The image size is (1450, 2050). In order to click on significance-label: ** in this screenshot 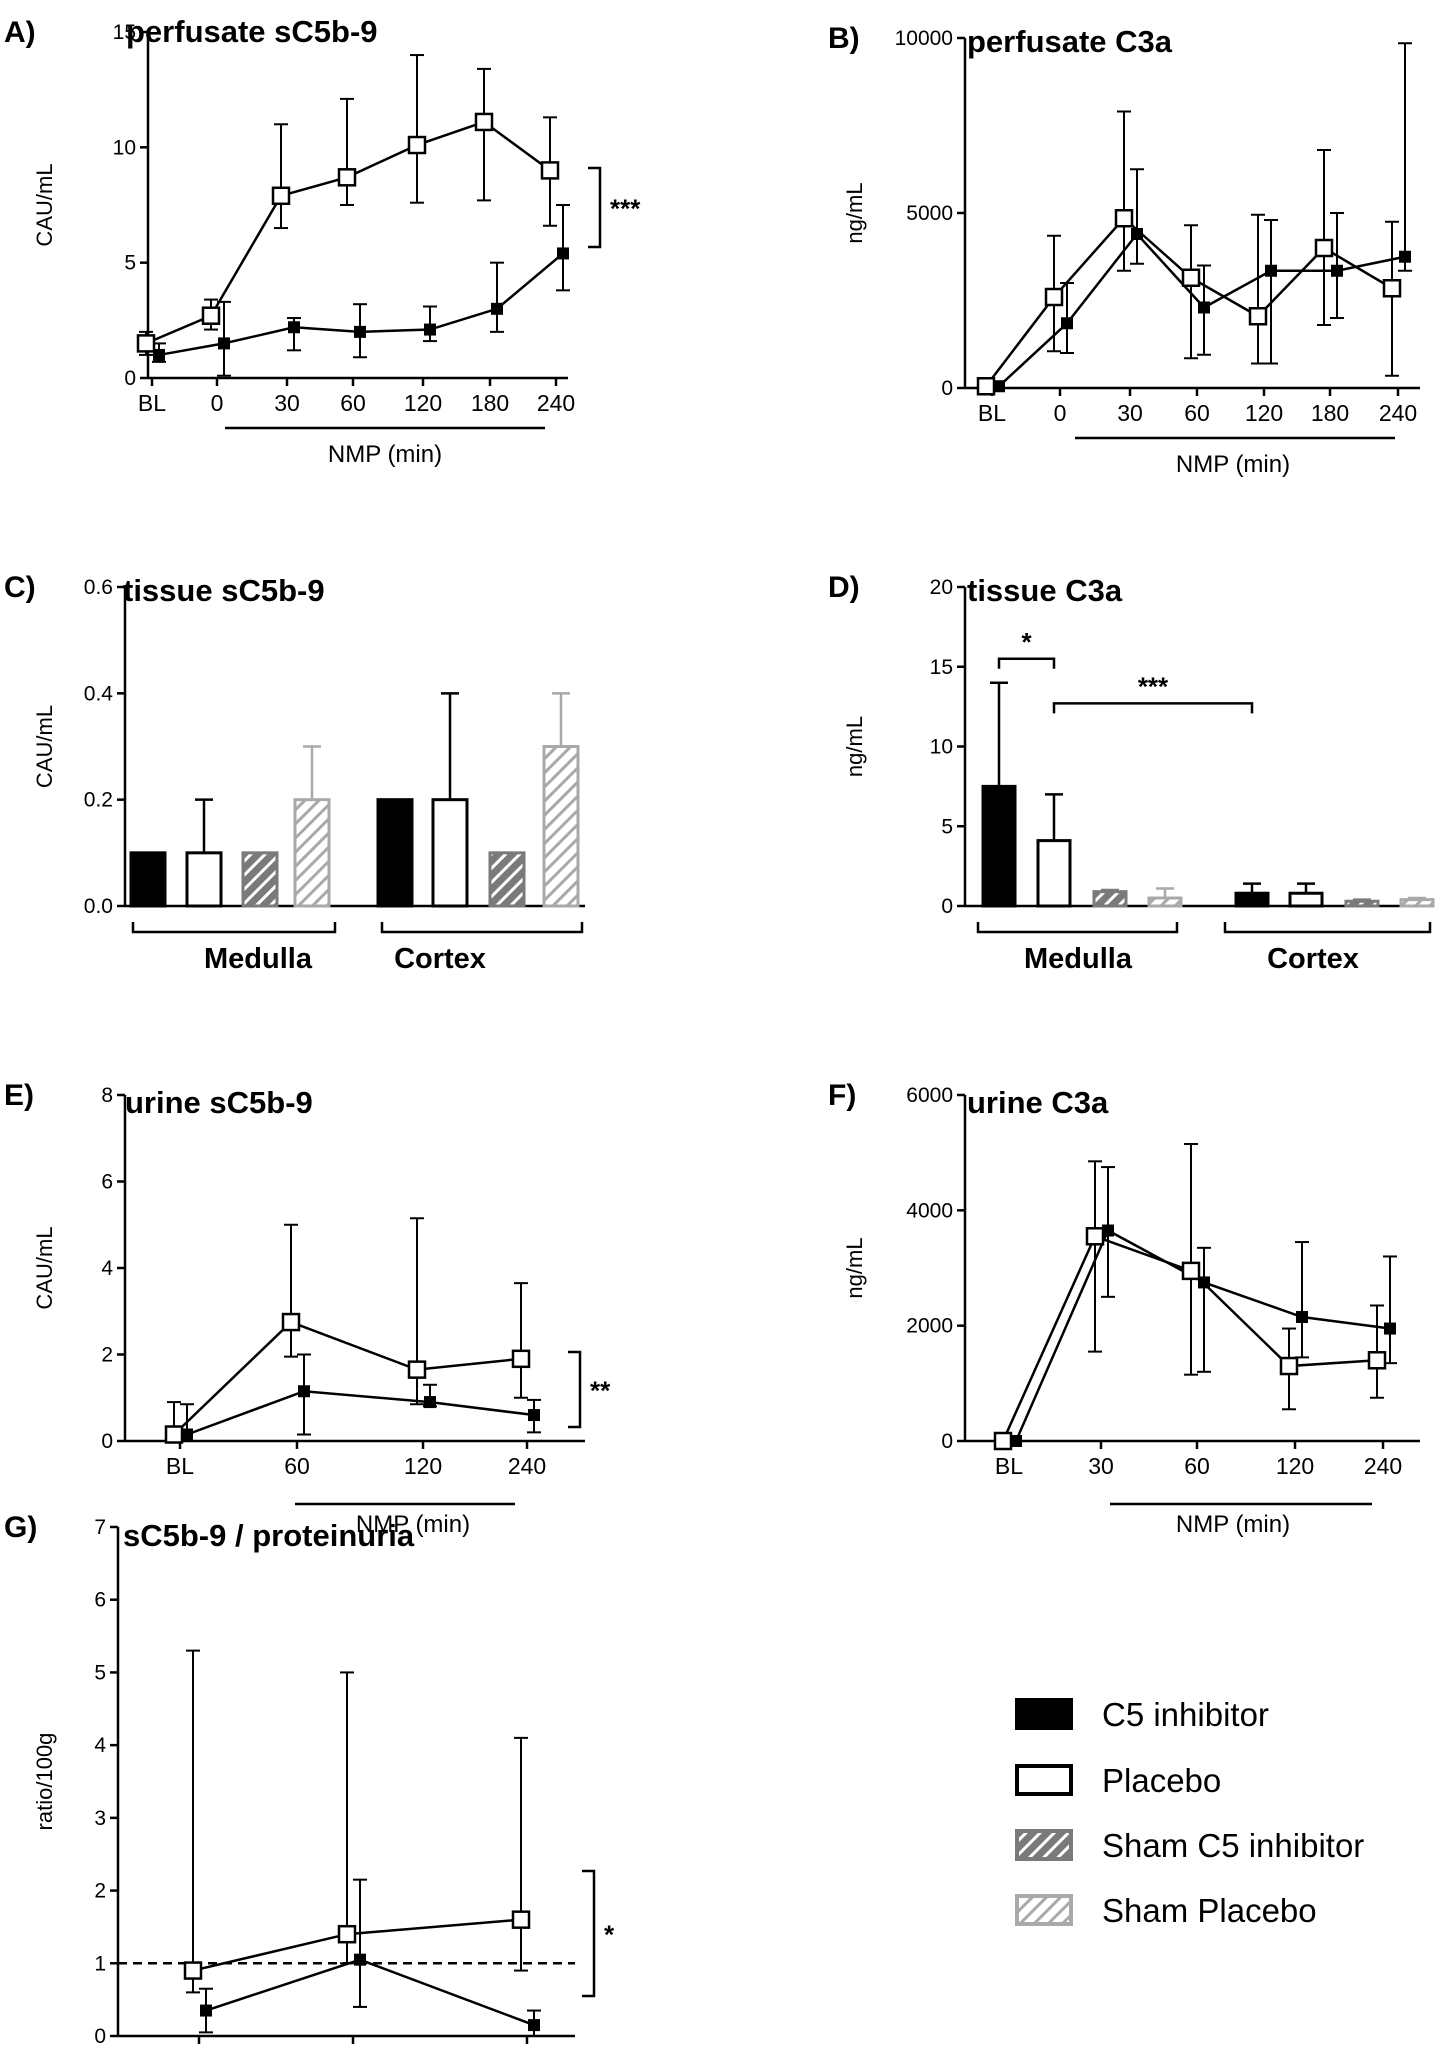, I will do `click(600, 1391)`.